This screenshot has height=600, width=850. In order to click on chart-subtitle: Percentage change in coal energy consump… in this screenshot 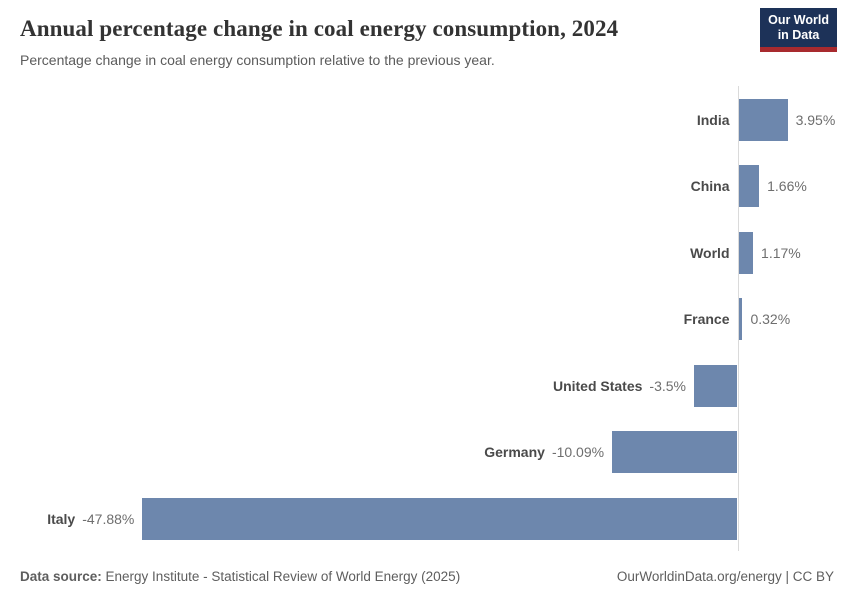, I will do `click(257, 60)`.